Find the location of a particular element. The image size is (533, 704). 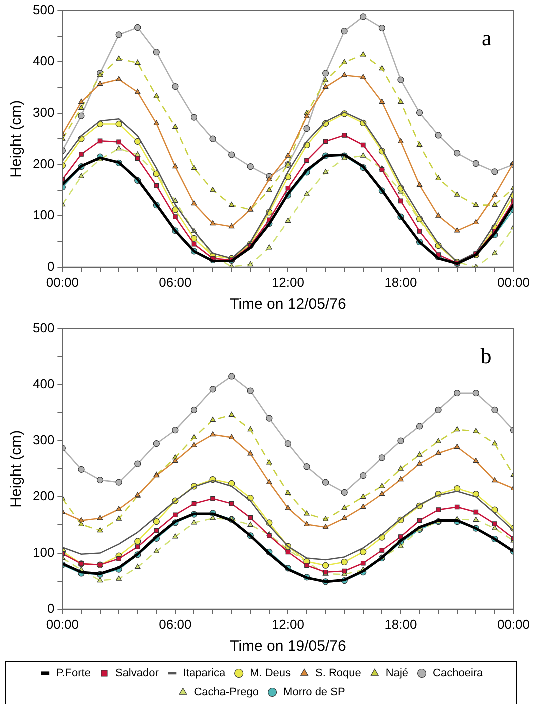

legend-label: Najé is located at coordinates (397, 674).